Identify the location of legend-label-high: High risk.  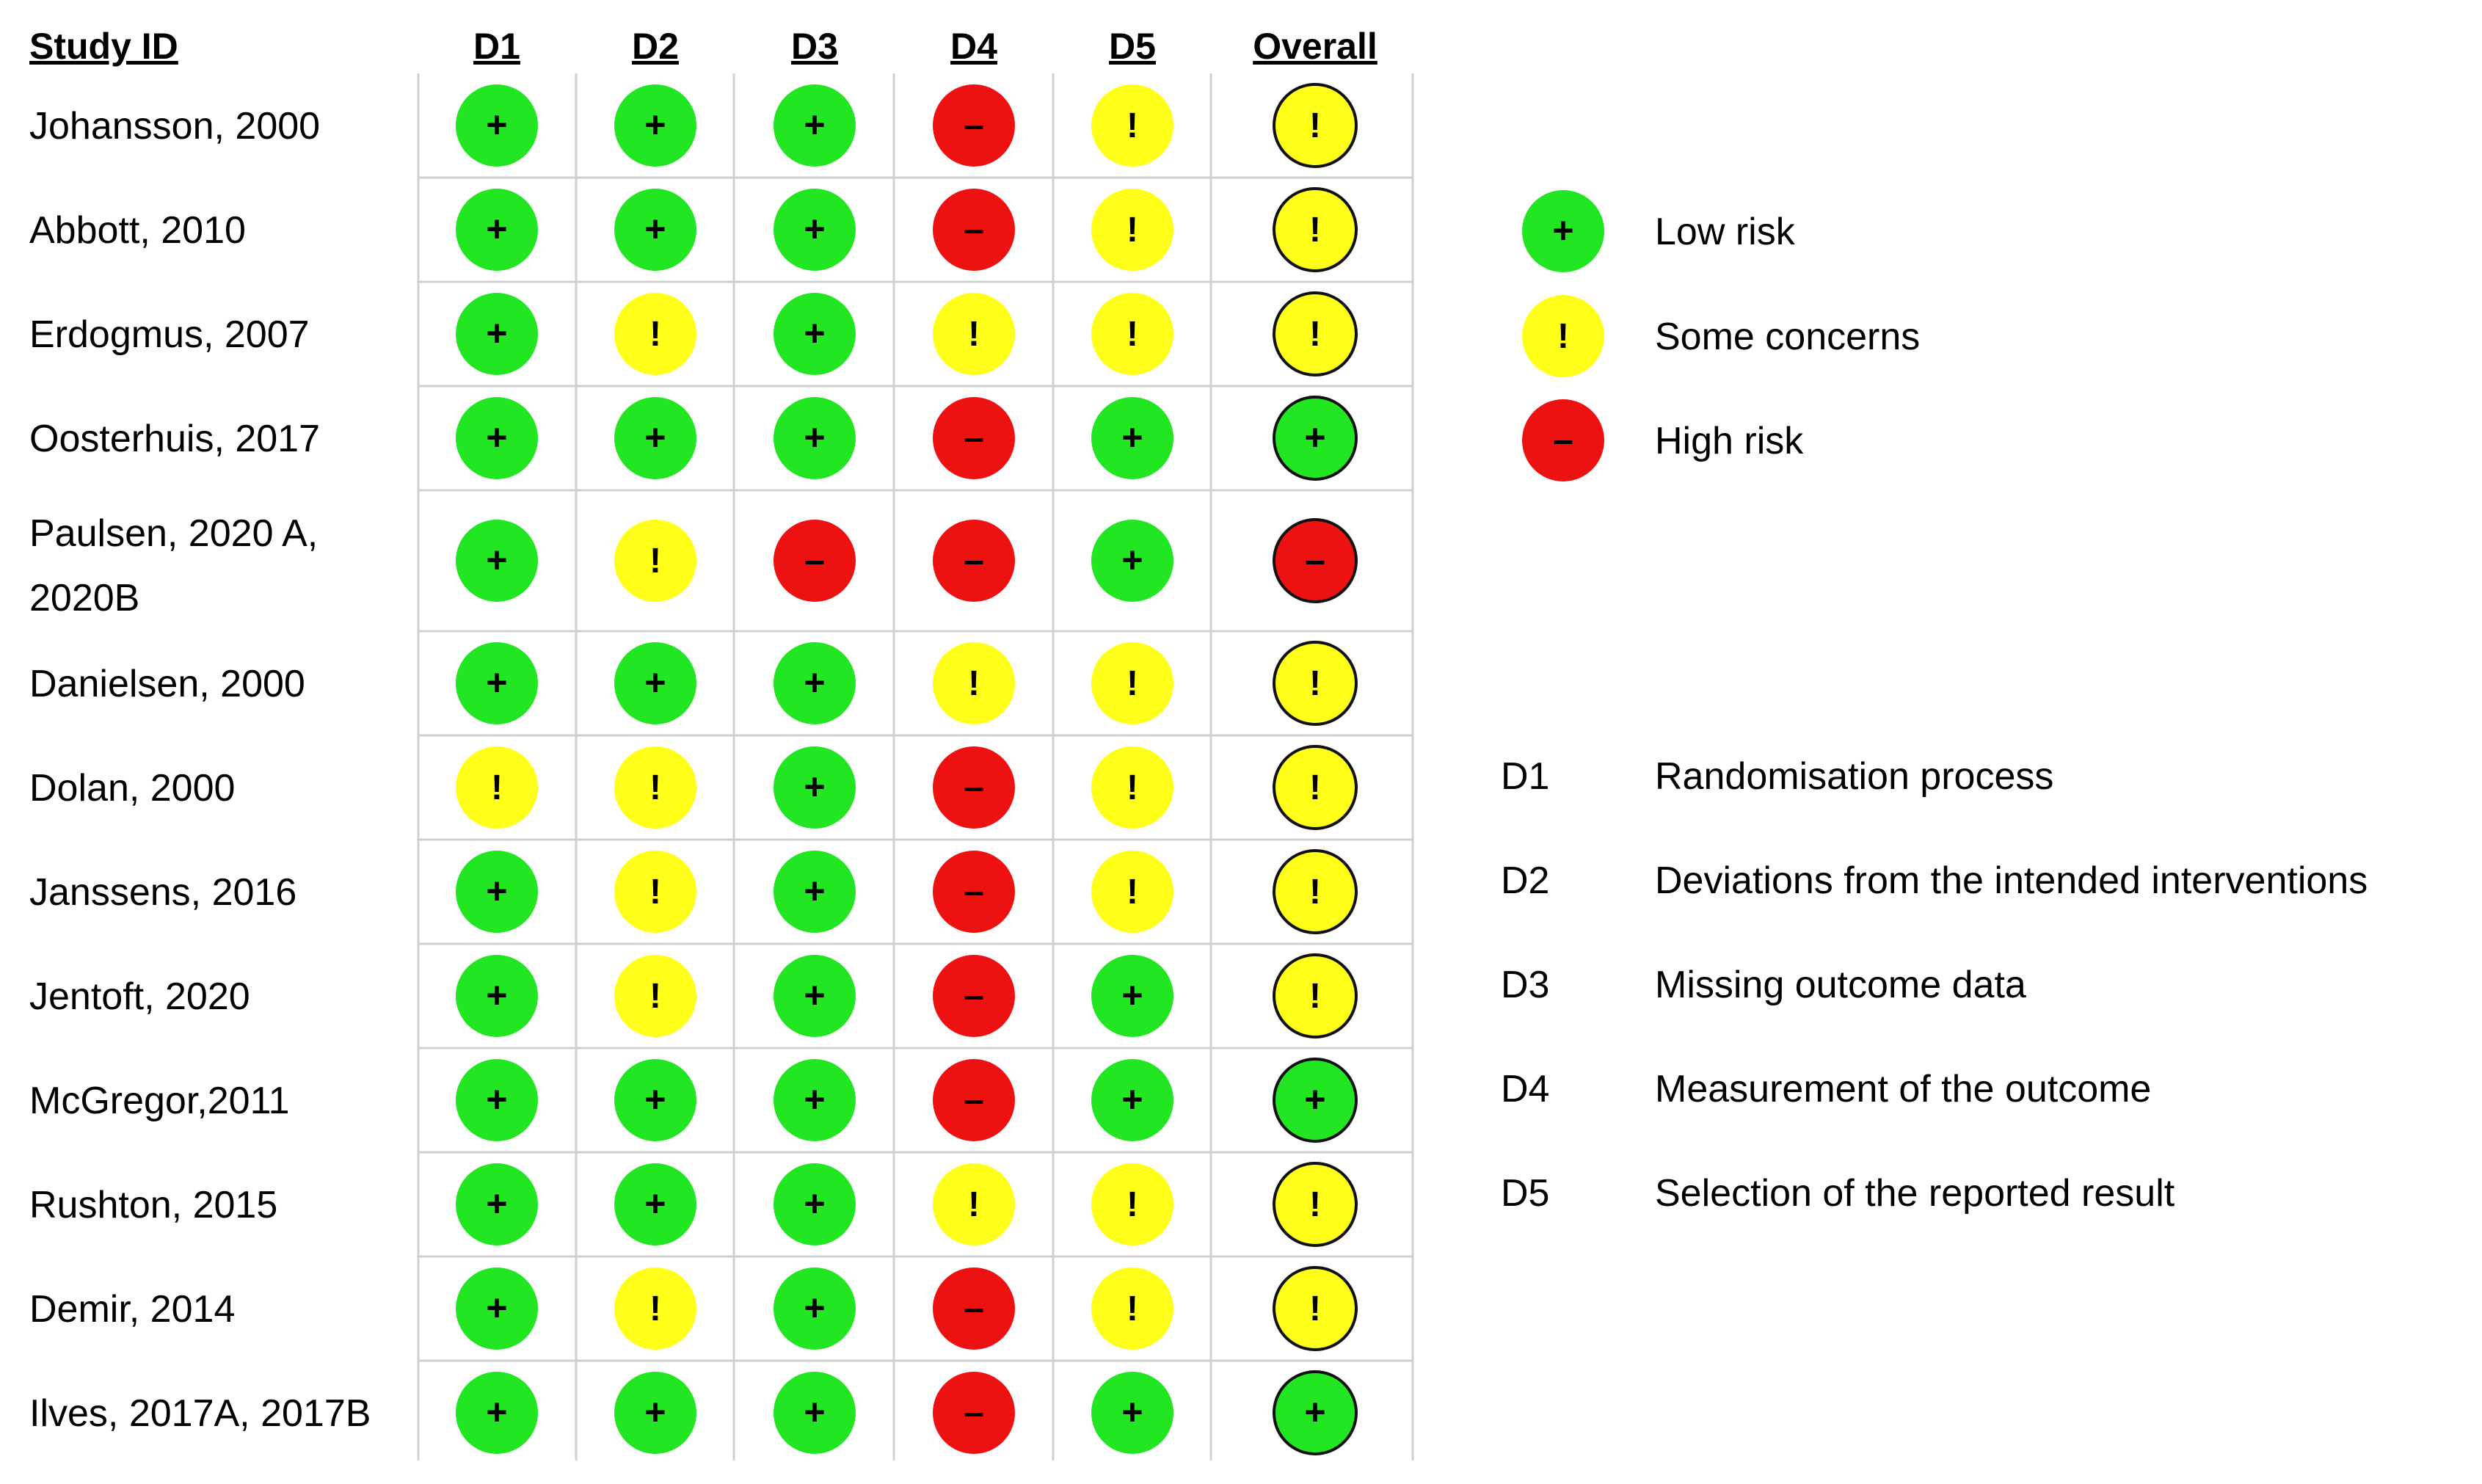
(1729, 441).